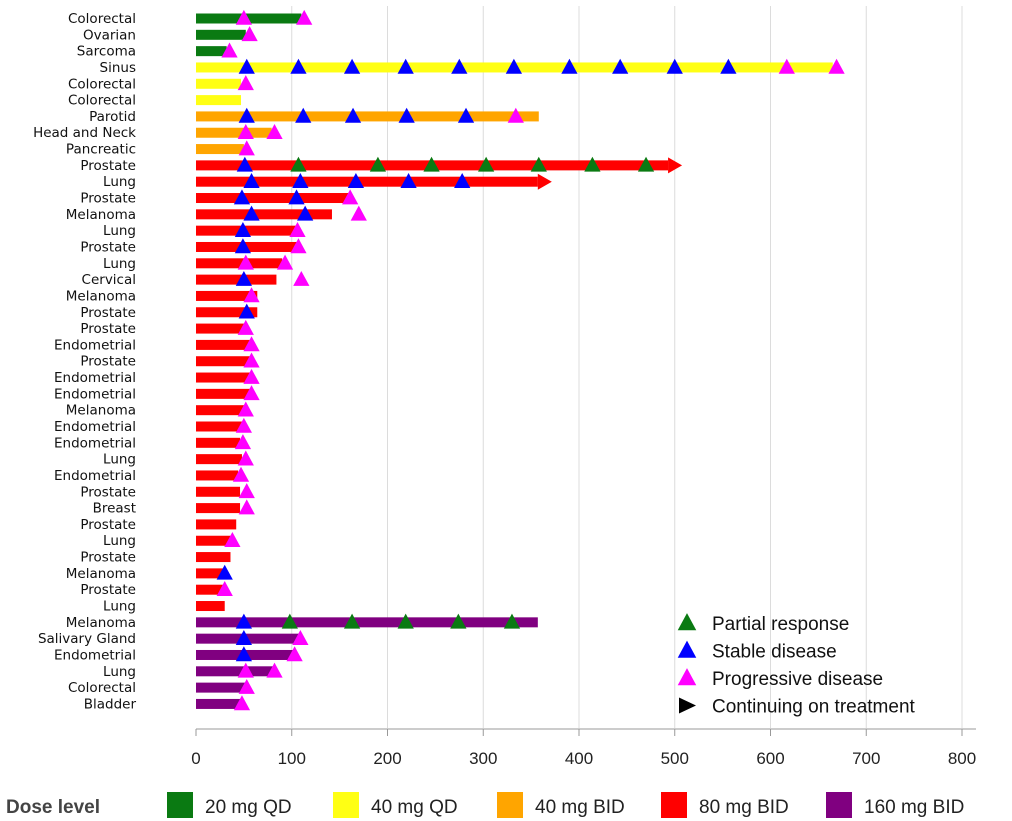  I want to click on x-axis: 0 100 200 300 400 500 600 700 800, so click(583, 748).